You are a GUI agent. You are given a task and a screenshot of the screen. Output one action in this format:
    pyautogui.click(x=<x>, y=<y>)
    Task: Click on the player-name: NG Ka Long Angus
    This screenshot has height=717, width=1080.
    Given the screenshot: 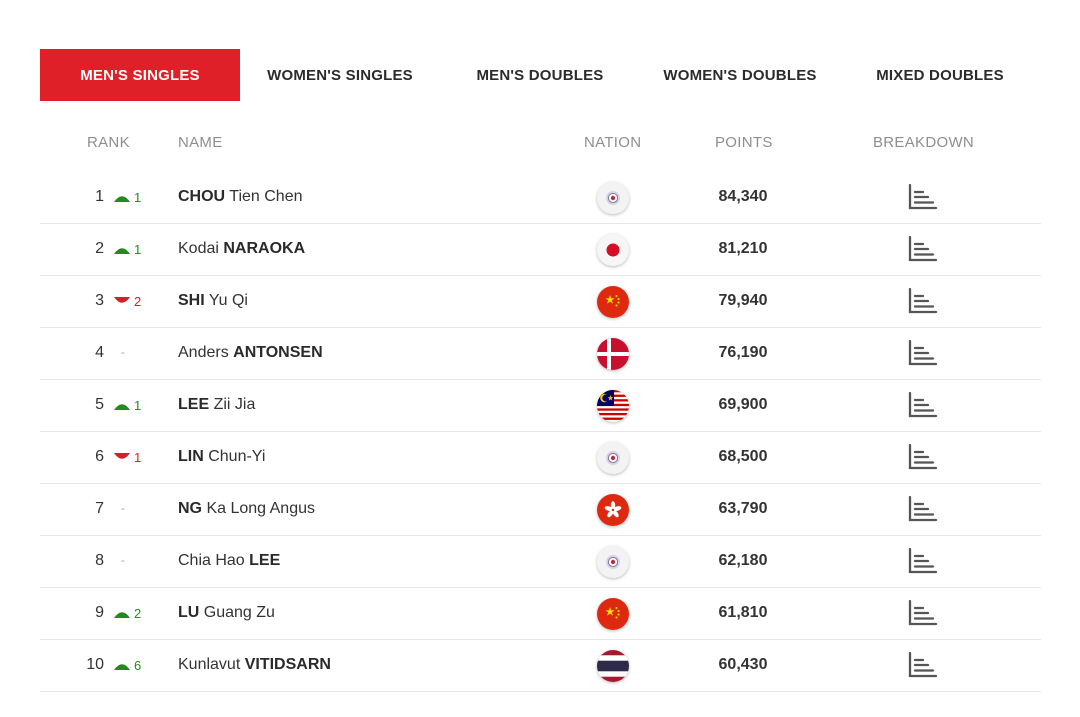 What is the action you would take?
    pyautogui.click(x=246, y=509)
    